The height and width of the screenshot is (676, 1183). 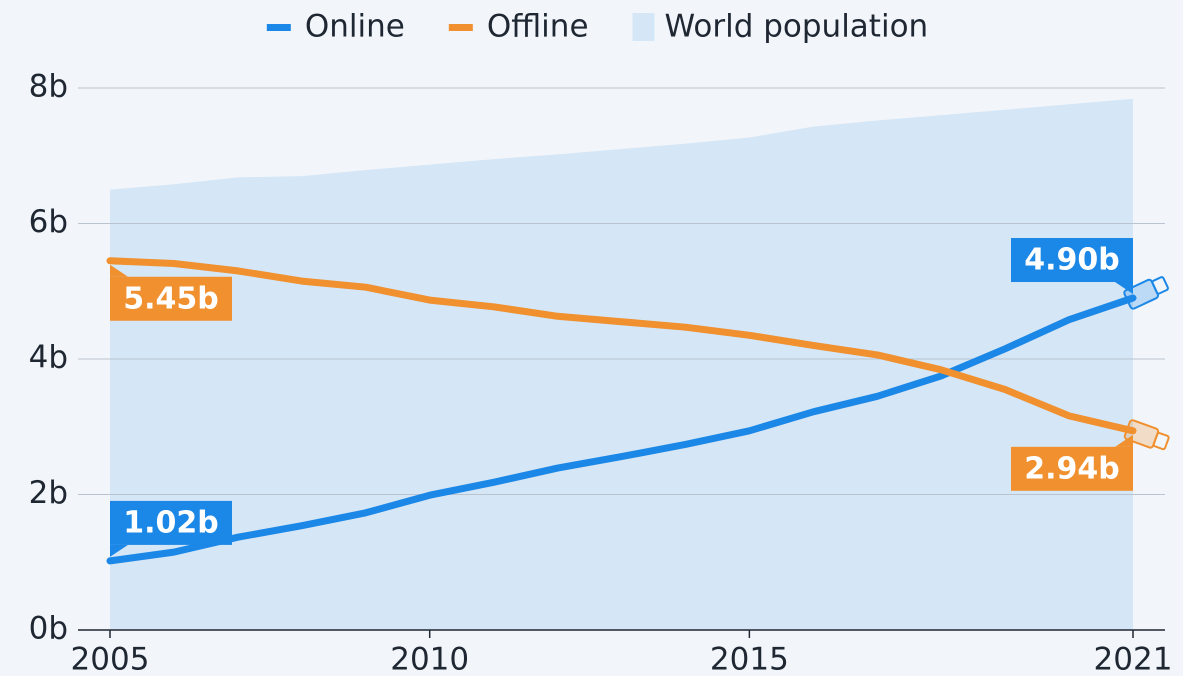 What do you see at coordinates (110, 659) in the screenshot?
I see `x-tick-label: 2005` at bounding box center [110, 659].